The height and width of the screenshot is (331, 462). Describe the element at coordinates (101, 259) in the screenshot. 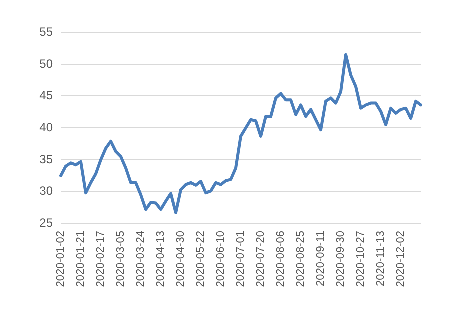

I see `x-tick-label: 2020-02-17` at that location.